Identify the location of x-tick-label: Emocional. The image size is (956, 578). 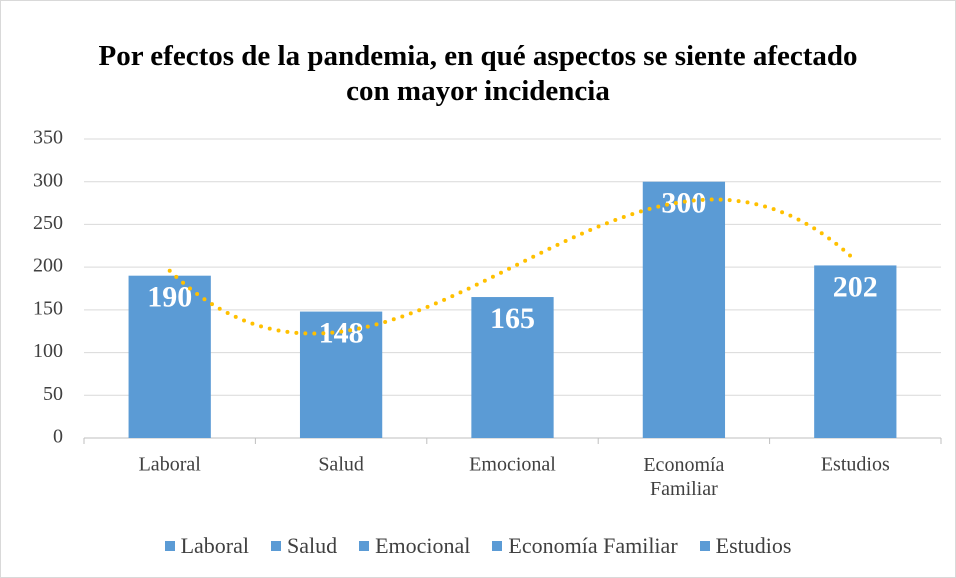
(512, 465).